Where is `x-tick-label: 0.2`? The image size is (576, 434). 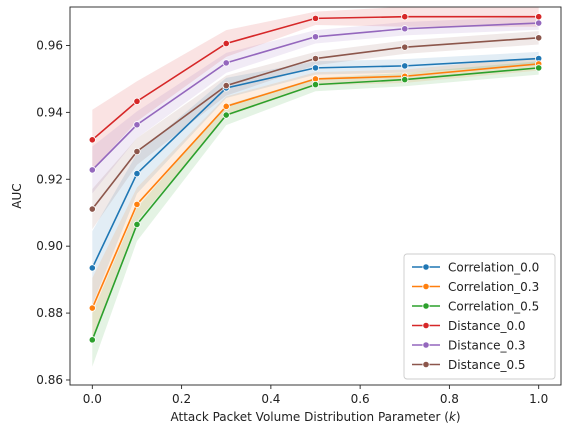
x-tick-label: 0.2 is located at coordinates (181, 399).